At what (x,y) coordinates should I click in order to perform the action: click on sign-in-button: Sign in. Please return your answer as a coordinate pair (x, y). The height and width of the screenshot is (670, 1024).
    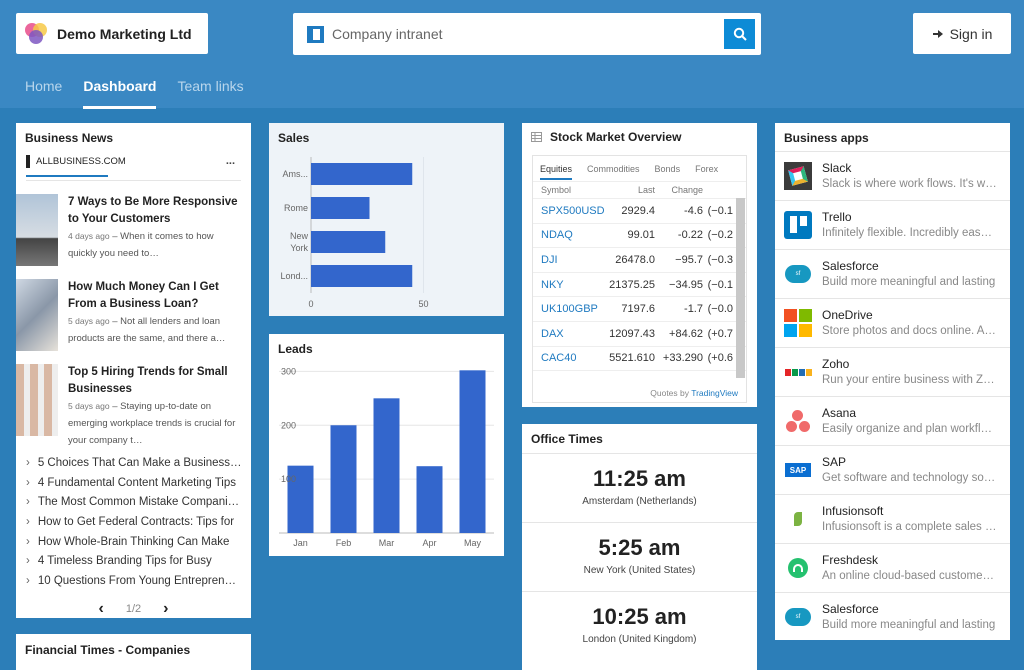
    Looking at the image, I should click on (962, 33).